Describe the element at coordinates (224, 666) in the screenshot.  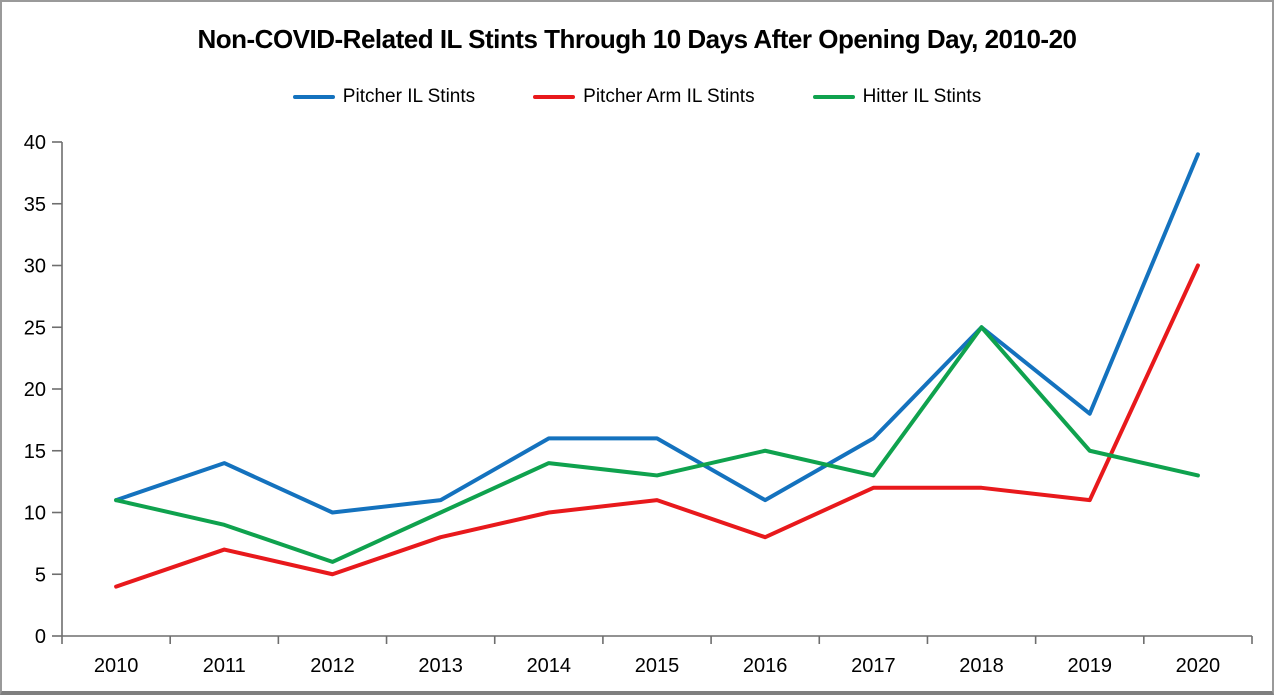
I see `x-tick-label: 2011` at that location.